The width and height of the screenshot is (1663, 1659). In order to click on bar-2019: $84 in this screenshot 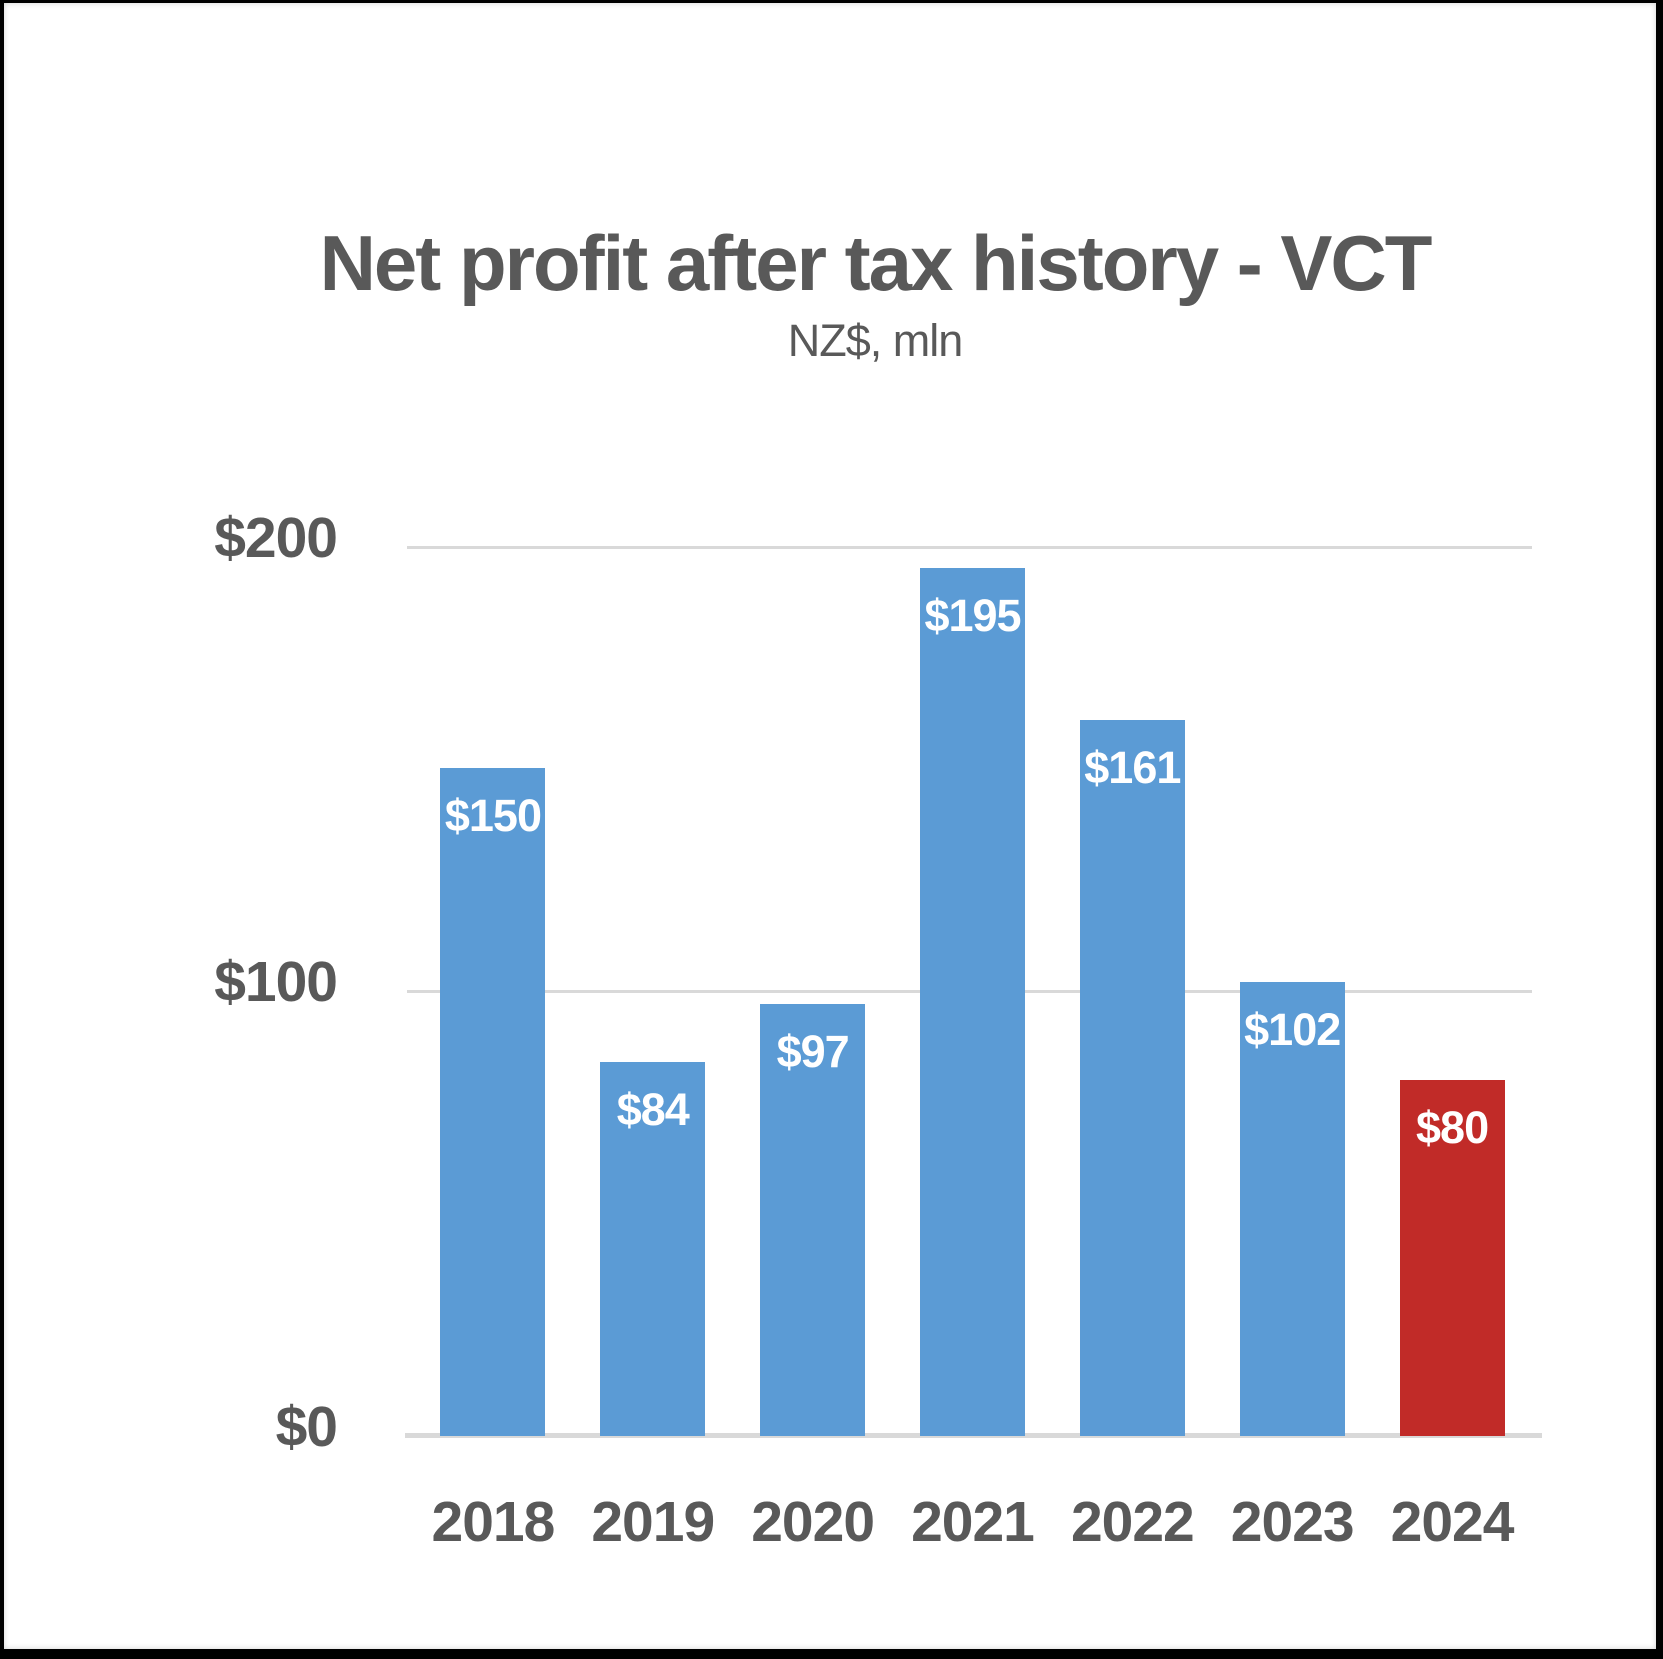, I will do `click(653, 1249)`.